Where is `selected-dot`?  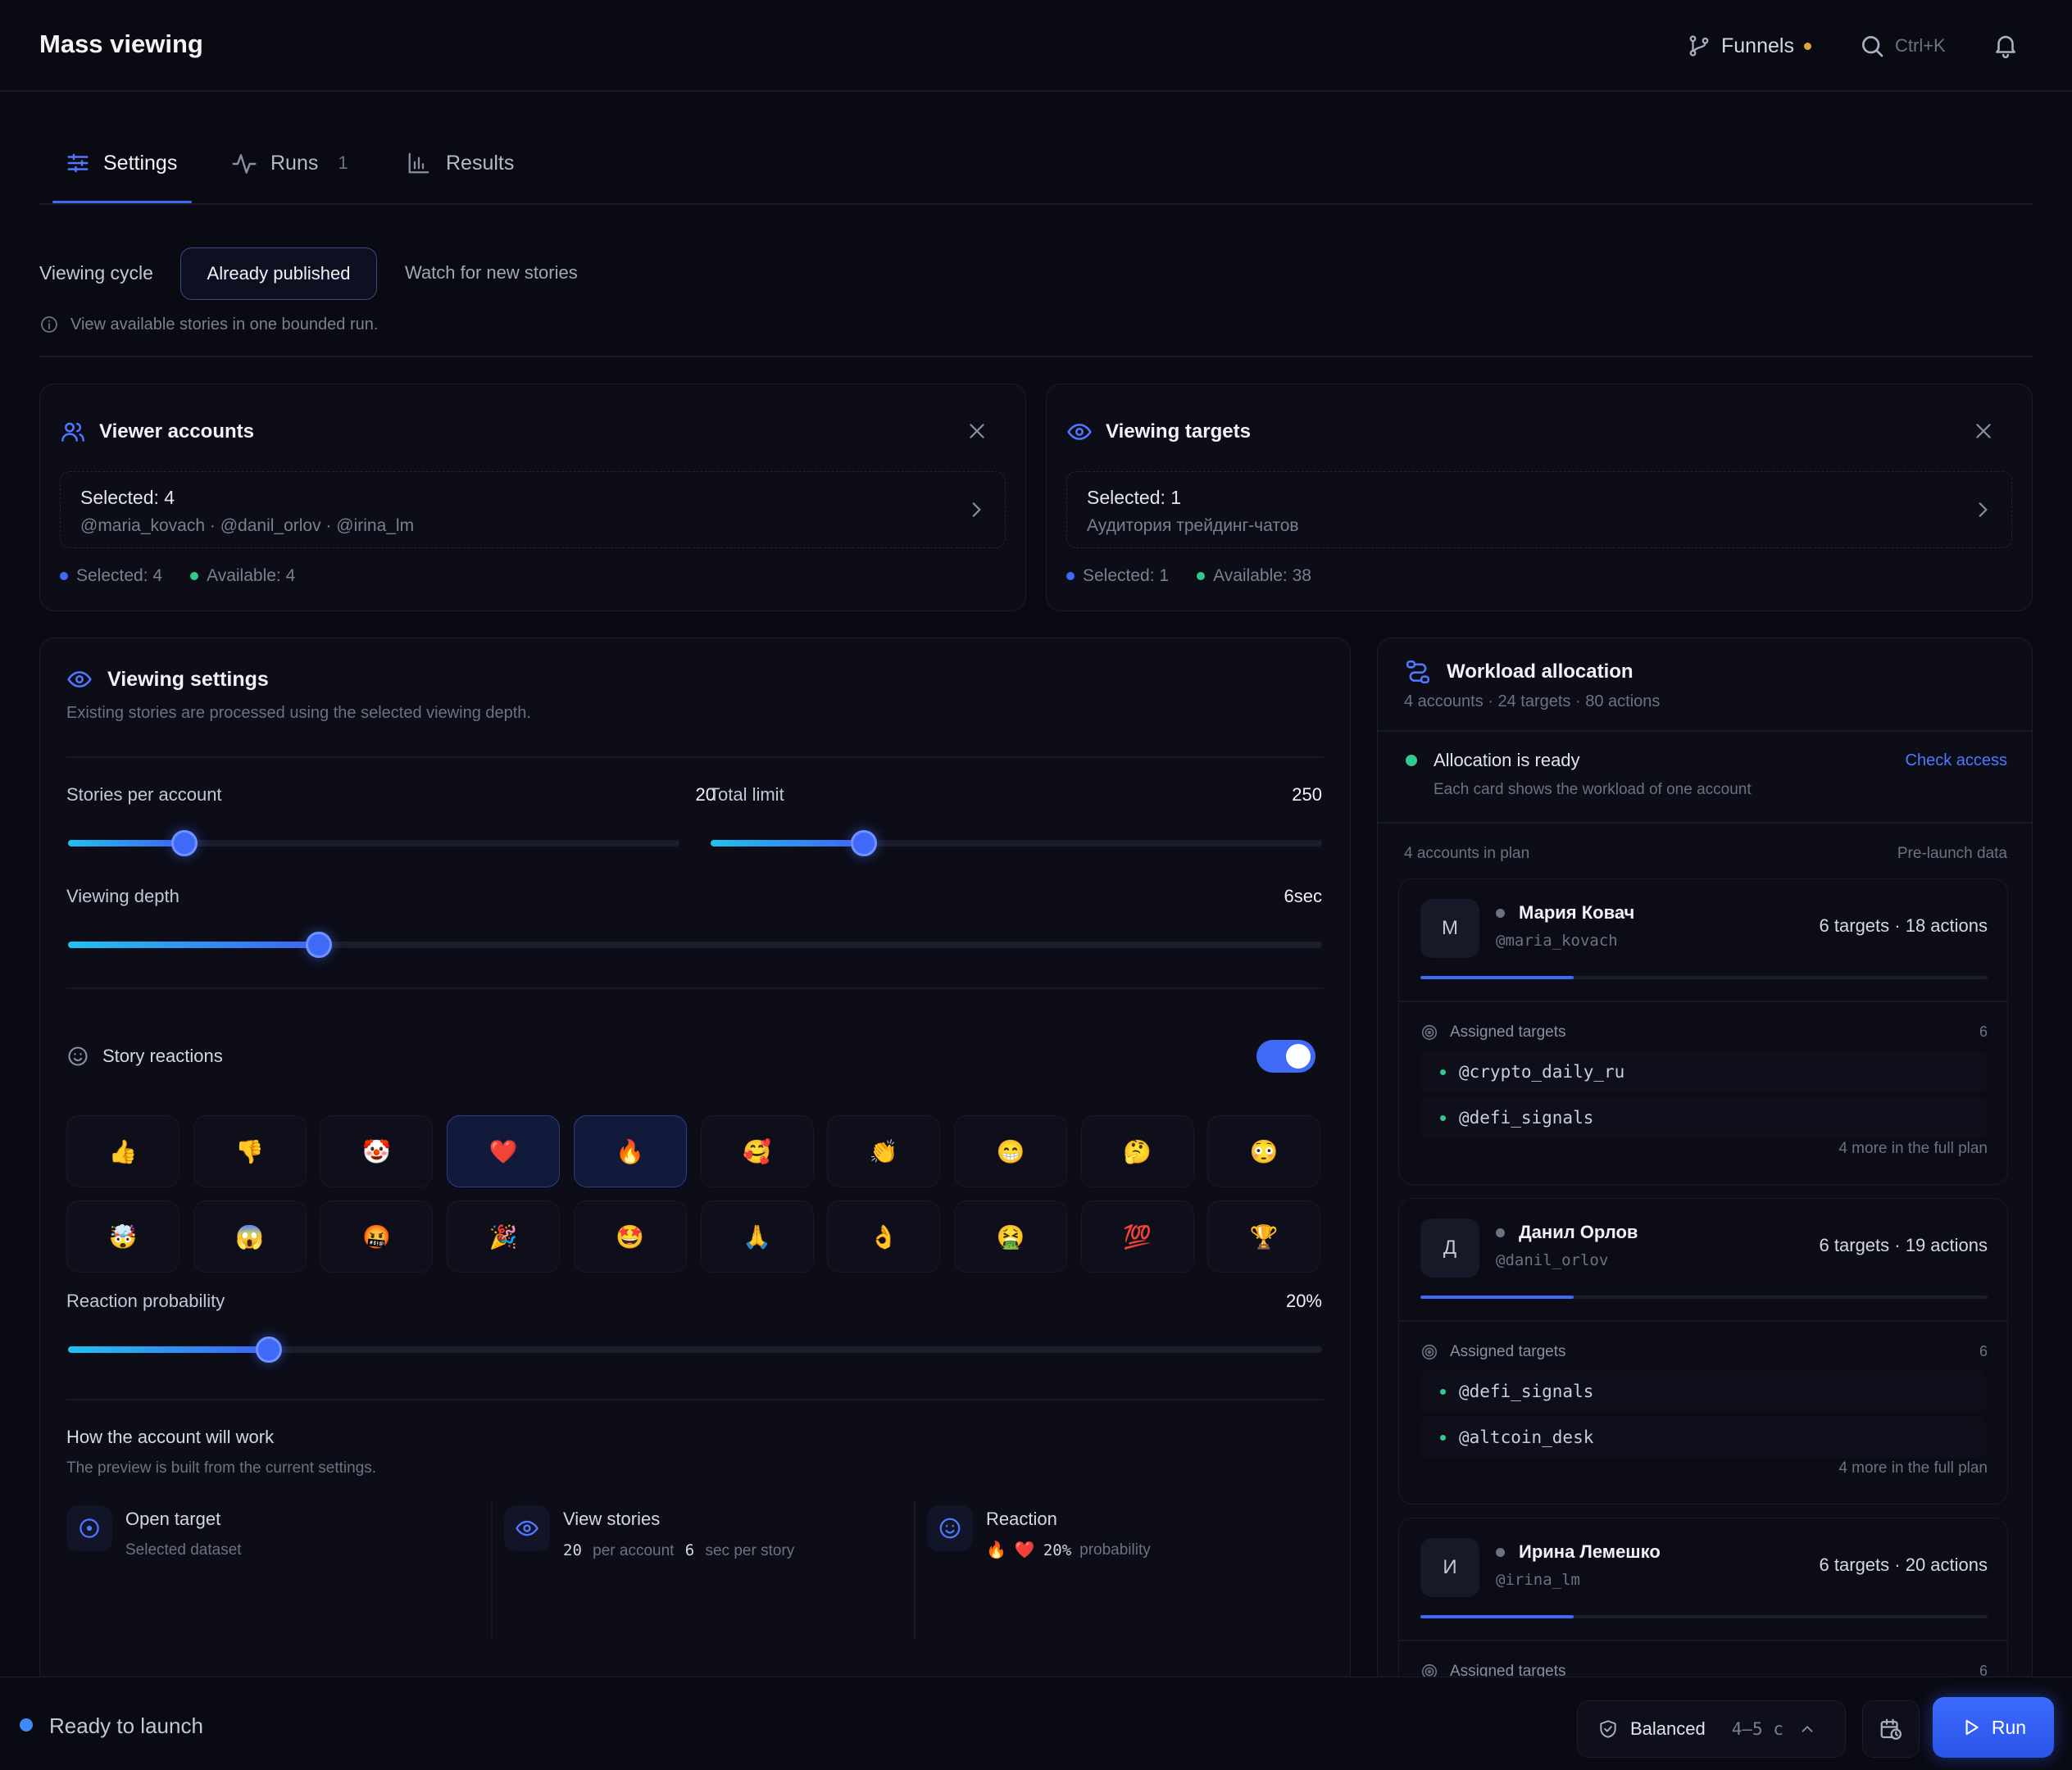
selected-dot is located at coordinates (1070, 576).